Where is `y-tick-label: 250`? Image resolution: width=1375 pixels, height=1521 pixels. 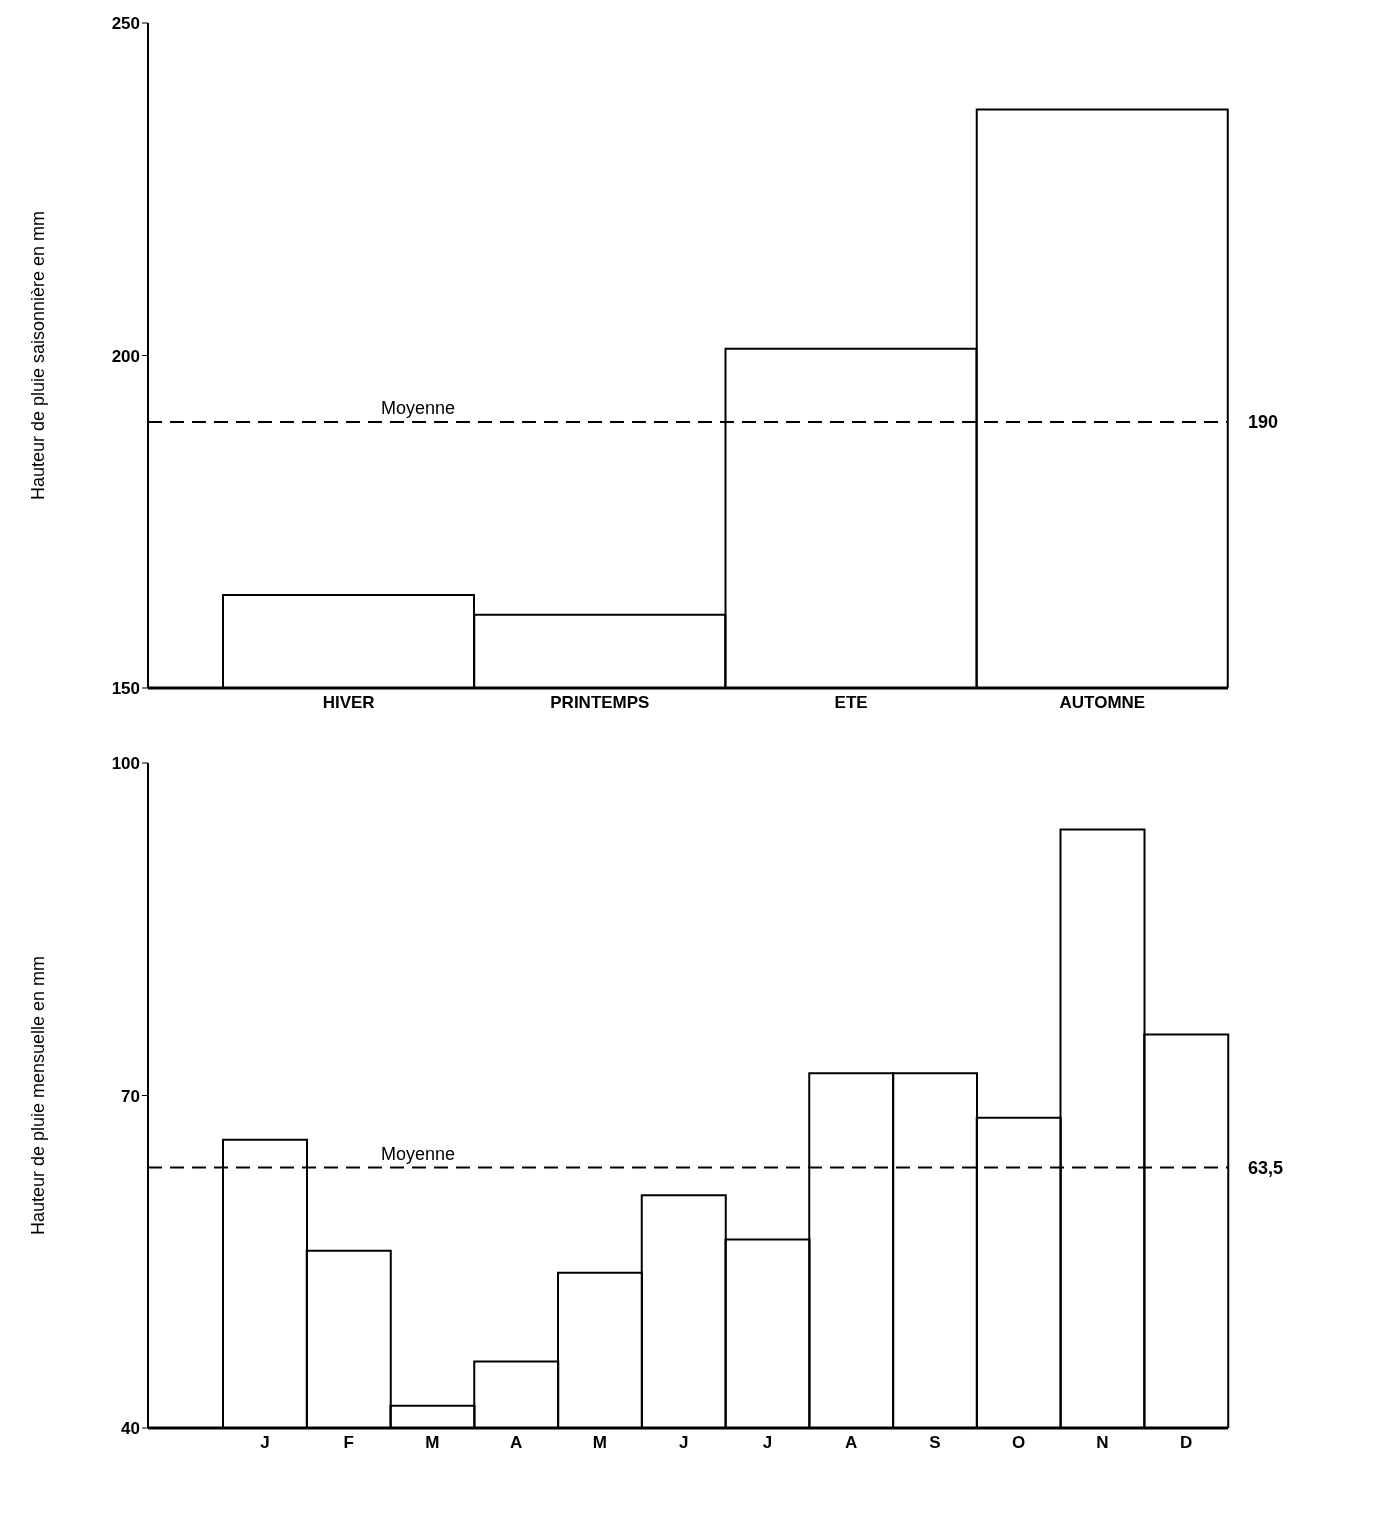
y-tick-label: 250 is located at coordinates (125, 24).